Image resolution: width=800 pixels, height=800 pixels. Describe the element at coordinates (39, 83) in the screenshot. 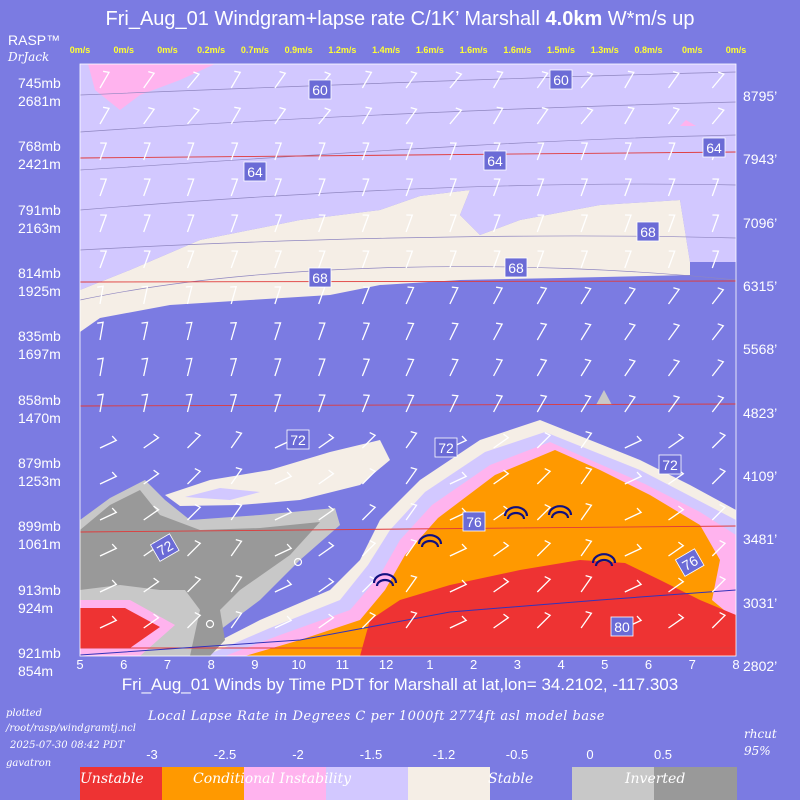

I see `pressure-label: 745mb` at that location.